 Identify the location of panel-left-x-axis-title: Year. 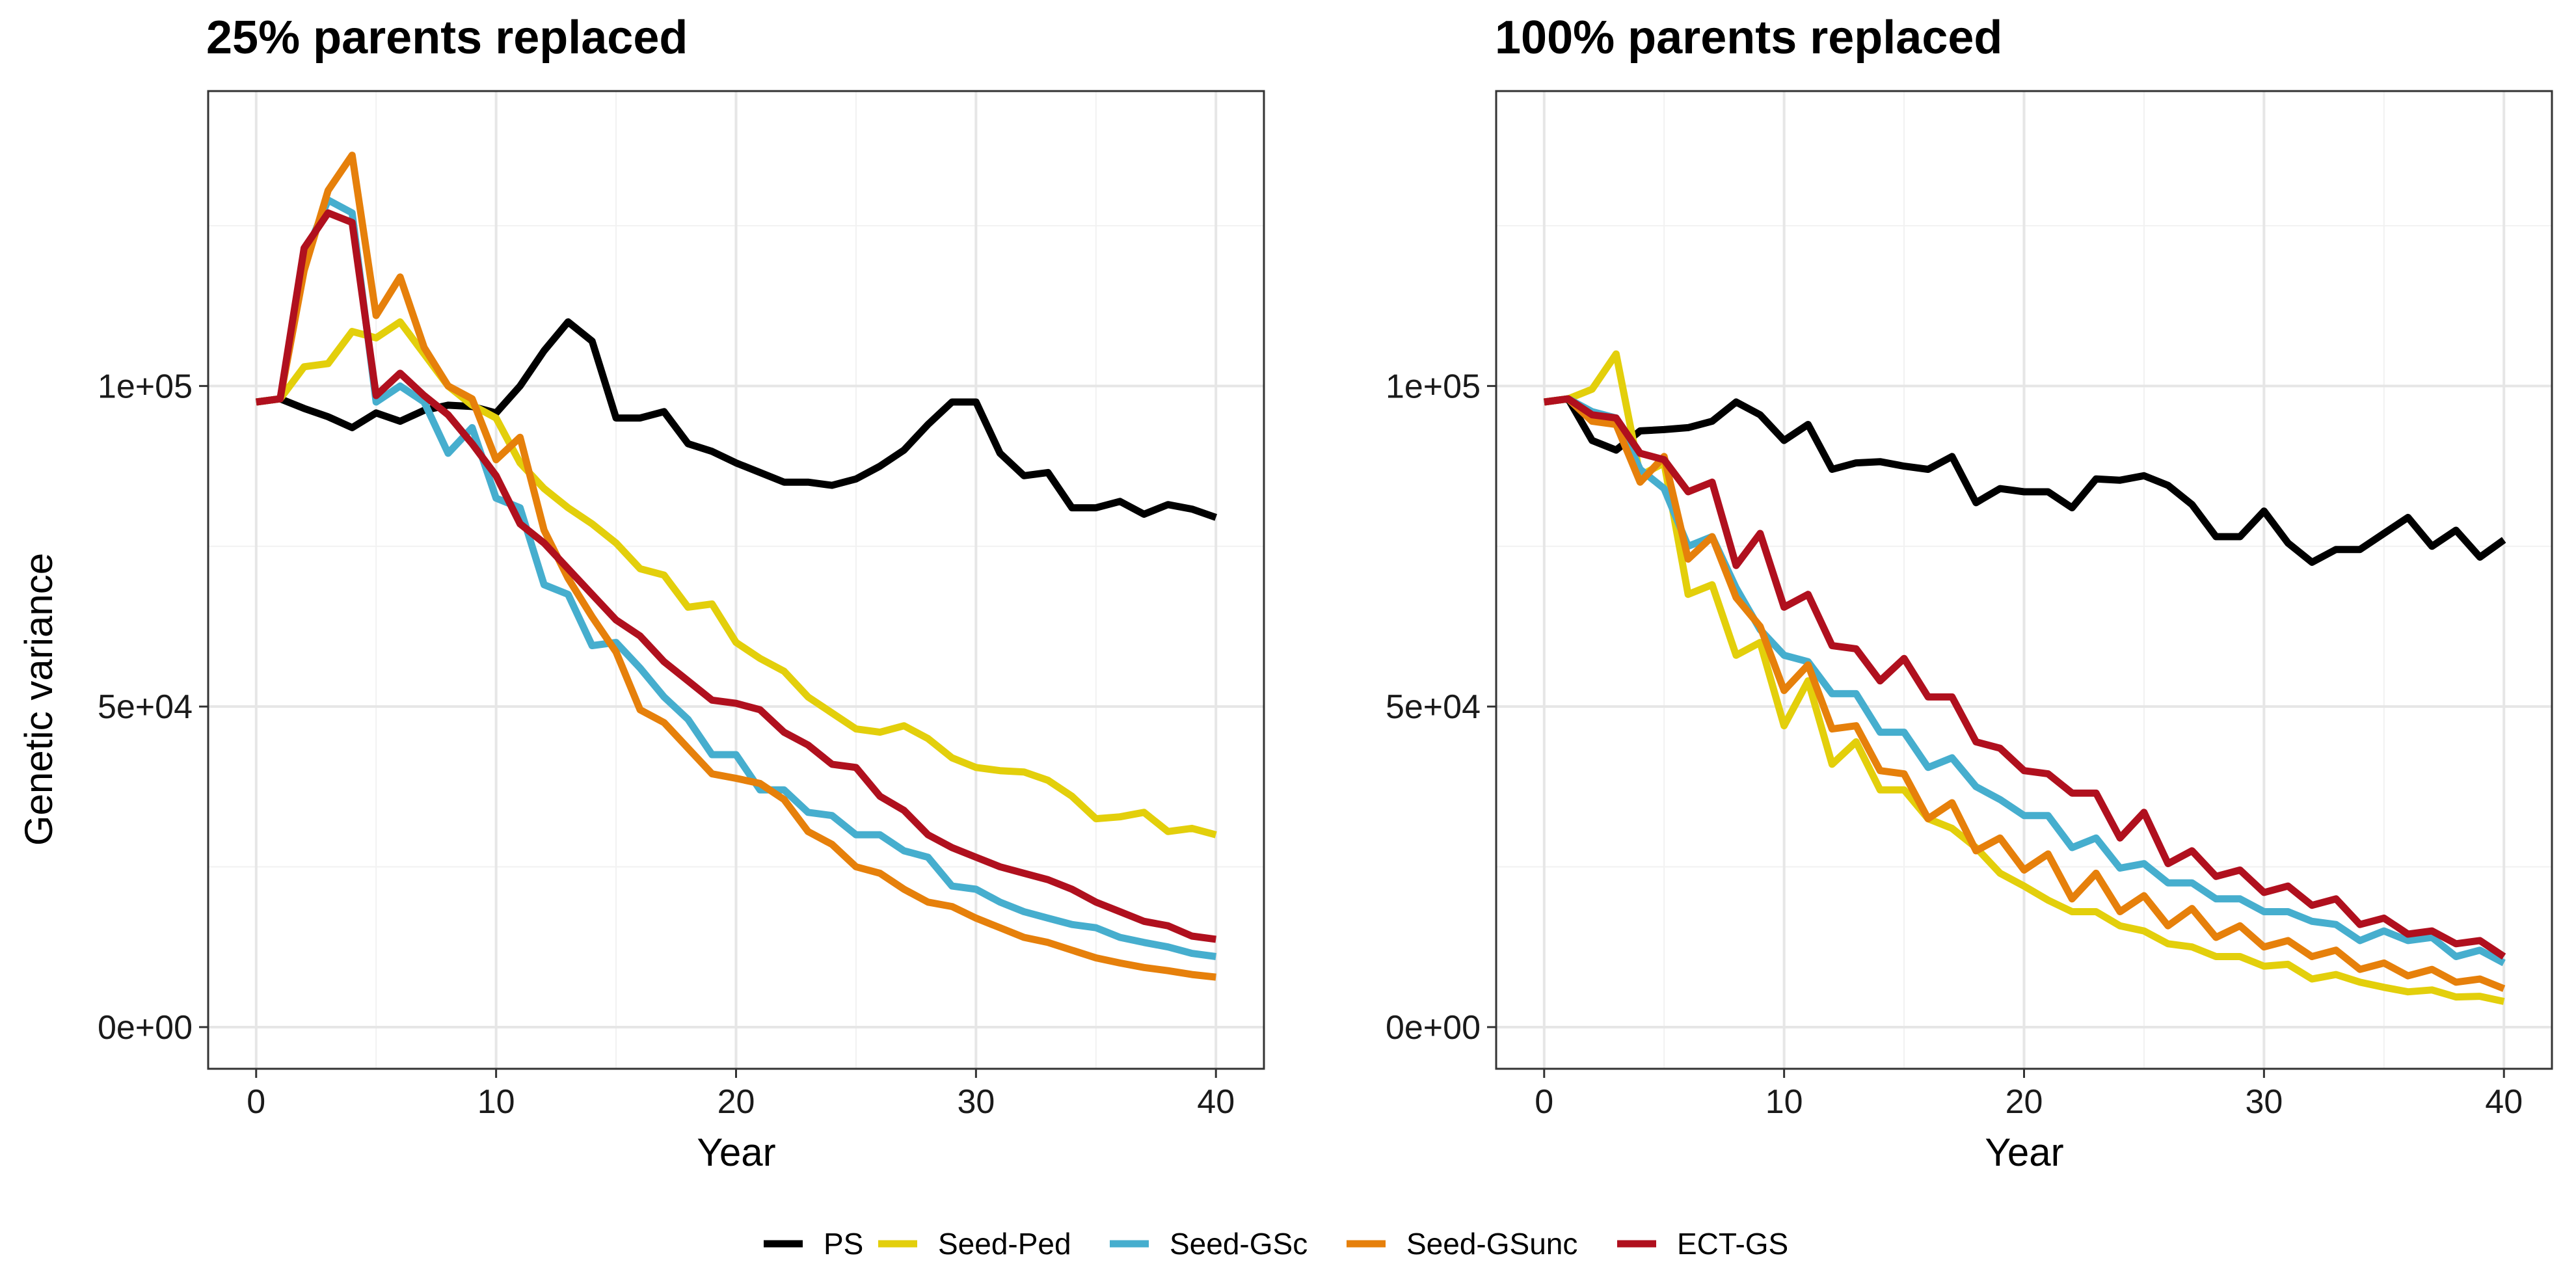
(736, 1152).